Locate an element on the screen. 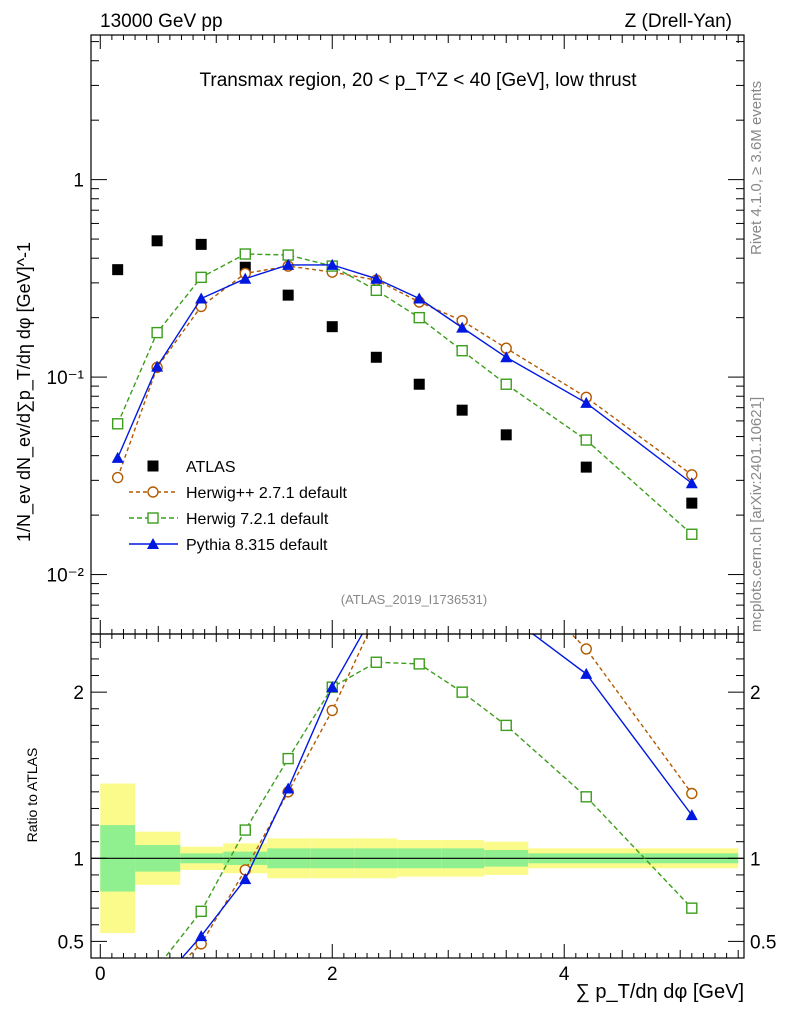  ratio-tick-label-left: 1 is located at coordinates (78, 859).